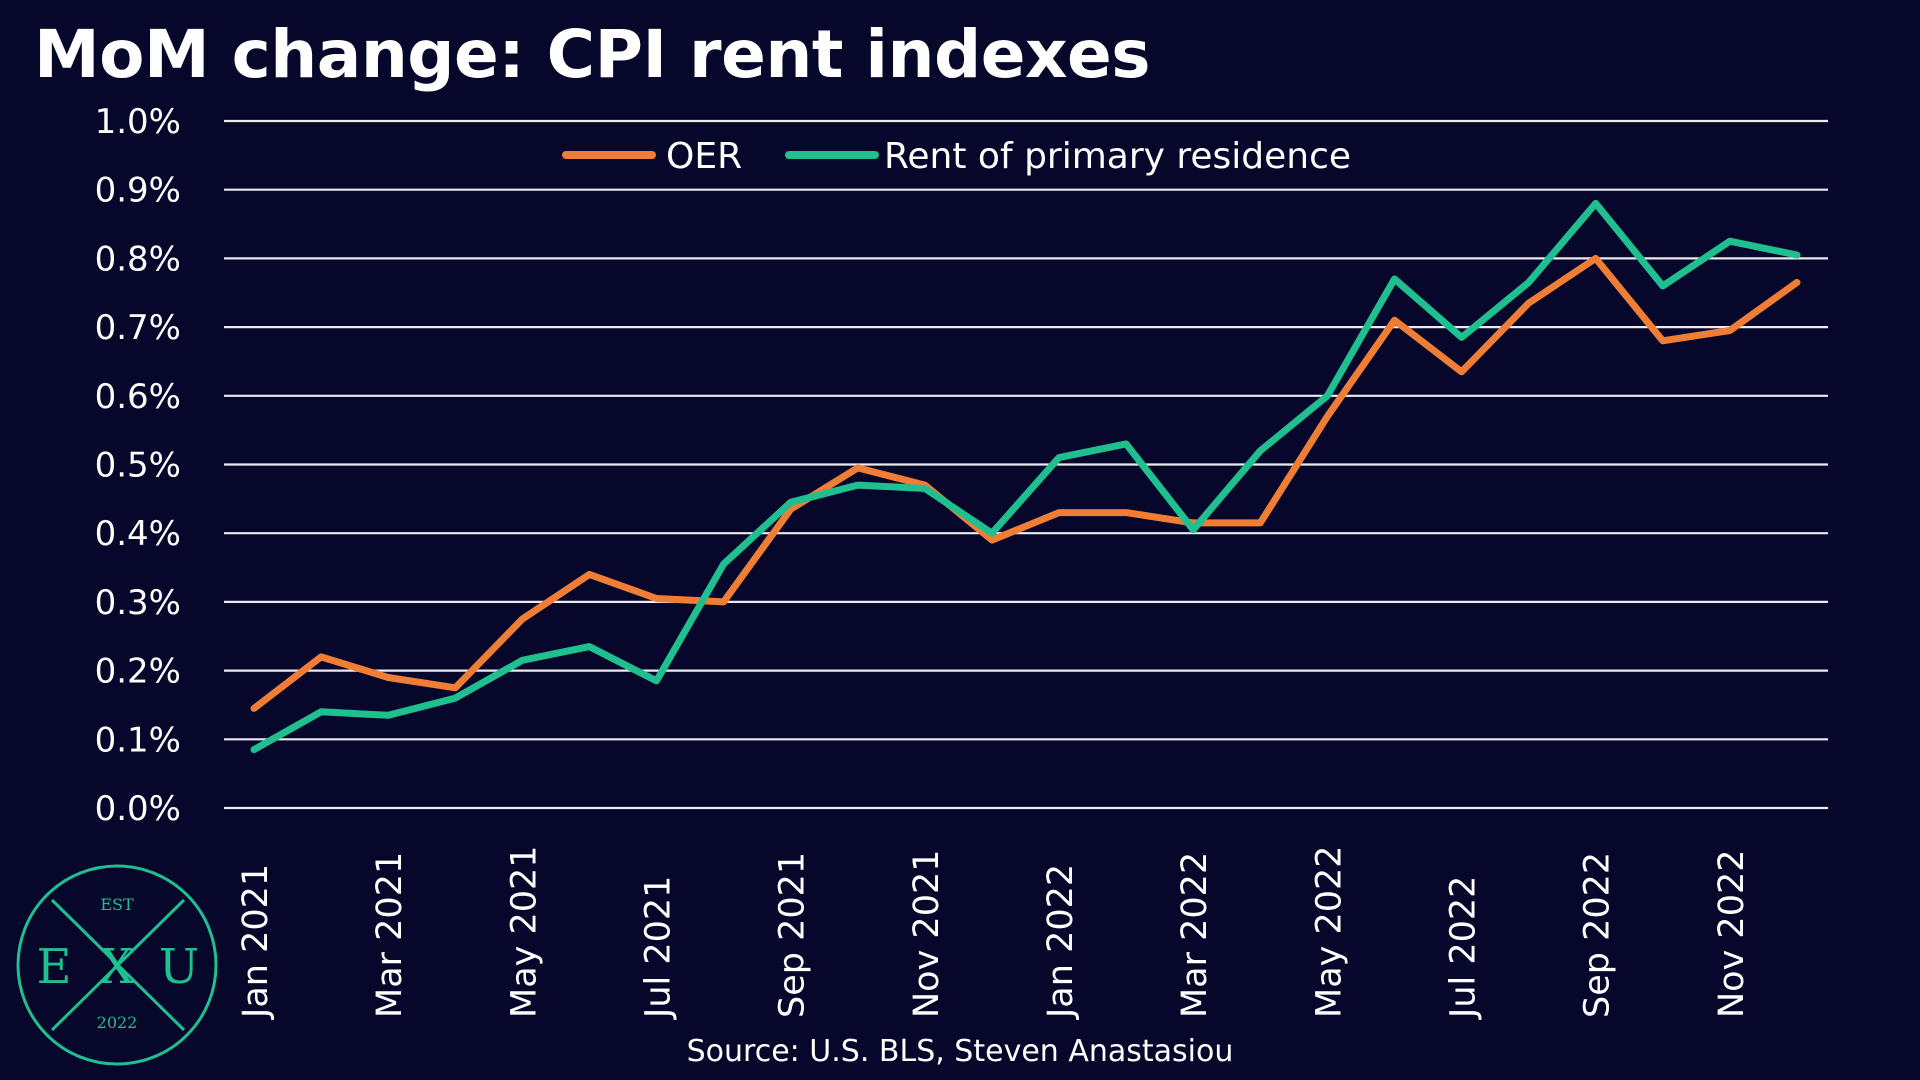 The width and height of the screenshot is (1920, 1080). I want to click on source-note: Source: U.S. BLS, Steven Anastasiou, so click(960, 1051).